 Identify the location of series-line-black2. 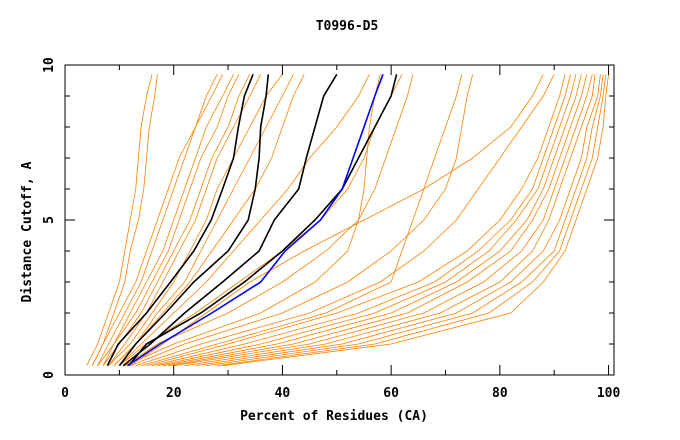
(194, 220).